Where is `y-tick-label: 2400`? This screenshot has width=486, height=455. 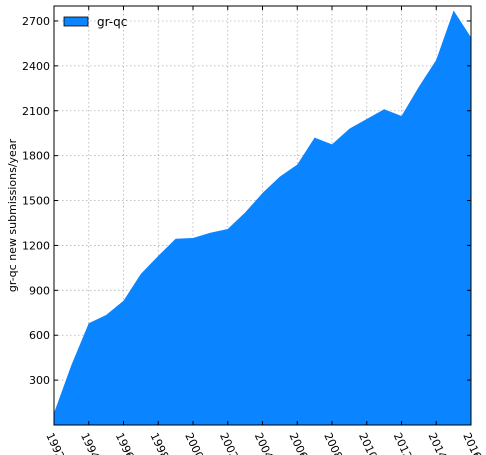
y-tick-label: 2400 is located at coordinates (36, 66).